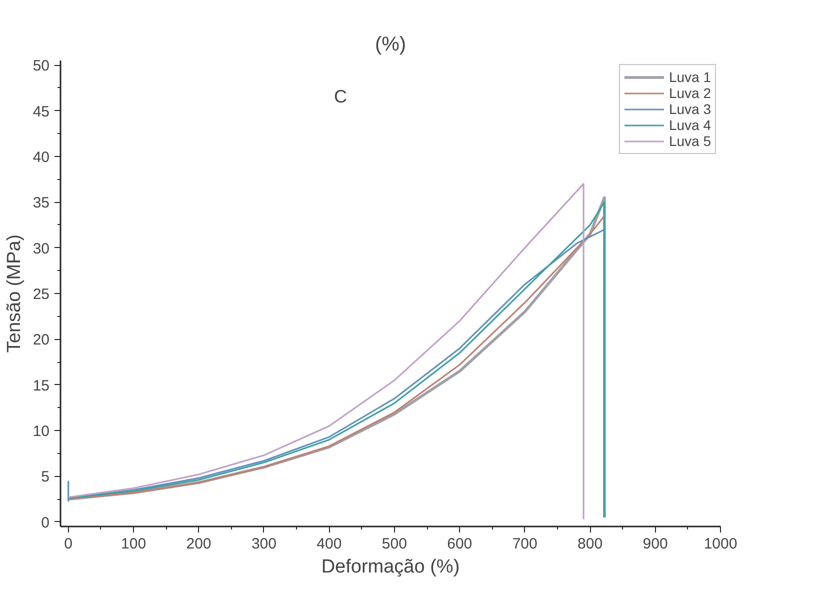  What do you see at coordinates (394, 544) in the screenshot?
I see `x-tick-label: 500` at bounding box center [394, 544].